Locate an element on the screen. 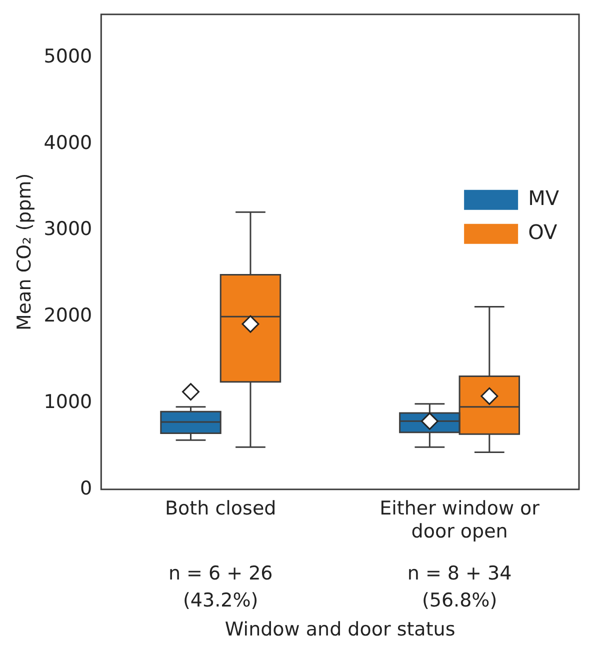 The image size is (589, 655). y-tick-label: 5000 is located at coordinates (68, 57).